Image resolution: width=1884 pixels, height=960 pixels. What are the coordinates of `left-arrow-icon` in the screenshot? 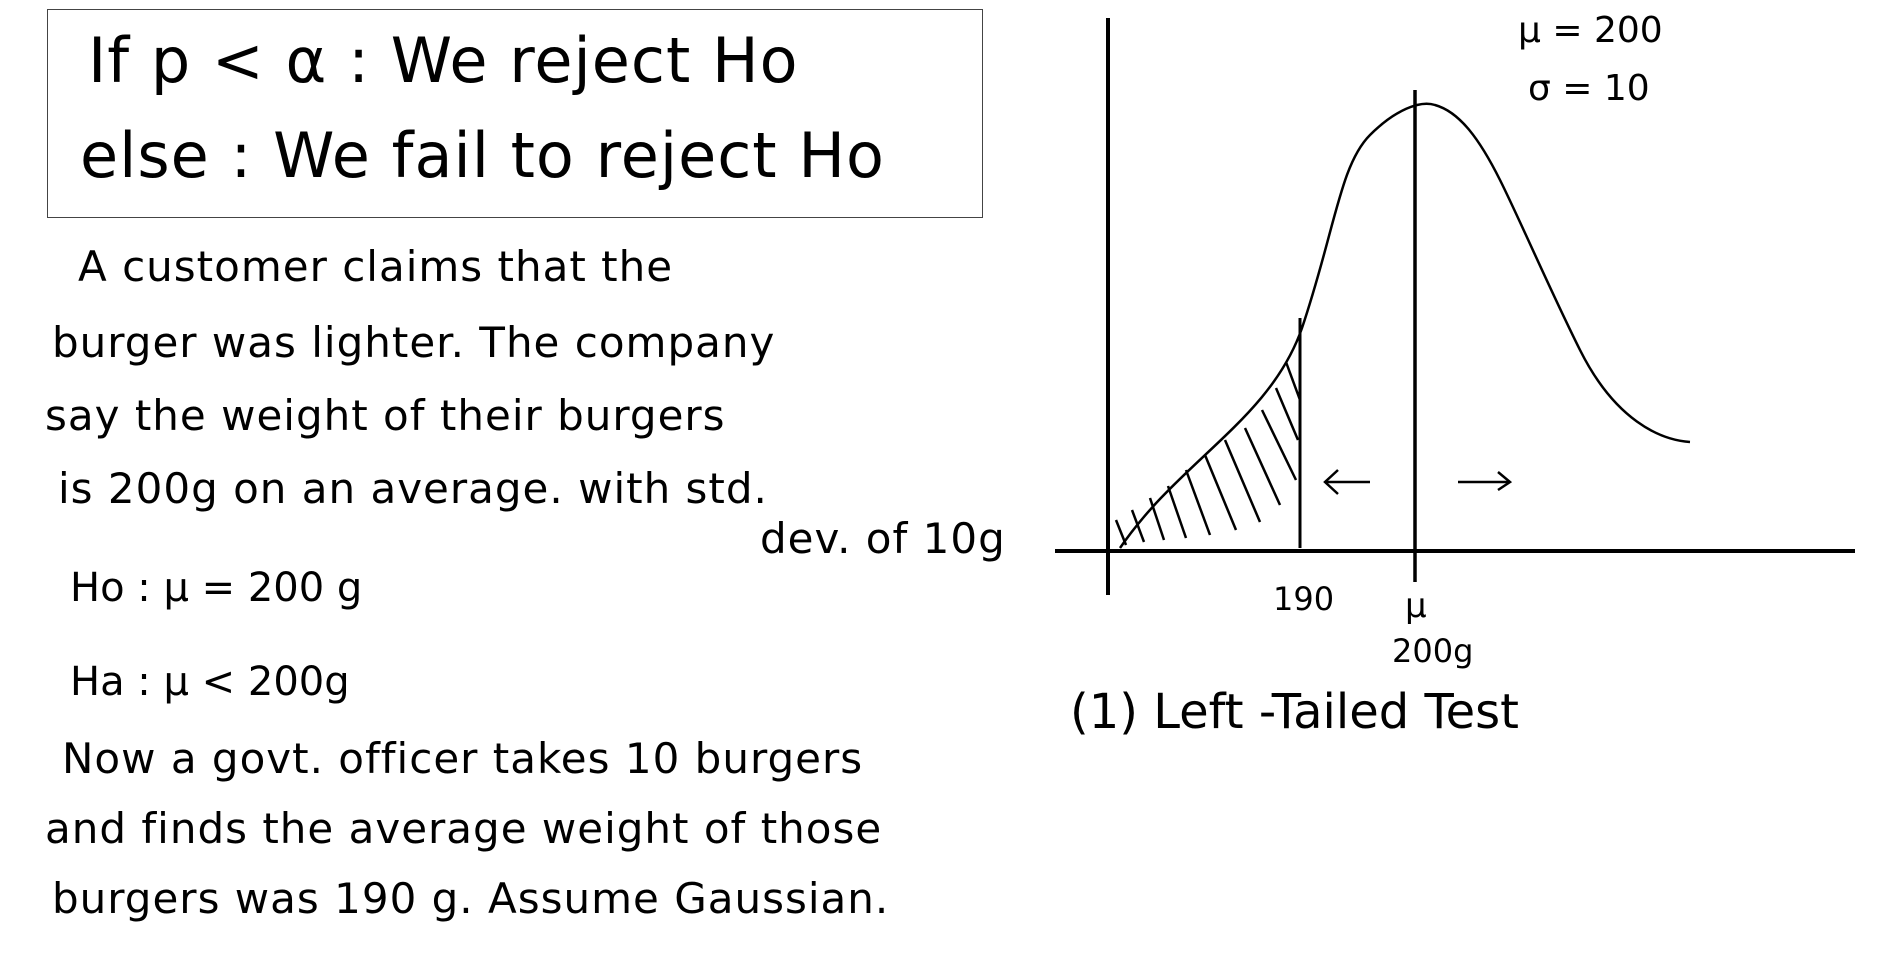 It's located at (1346, 482).